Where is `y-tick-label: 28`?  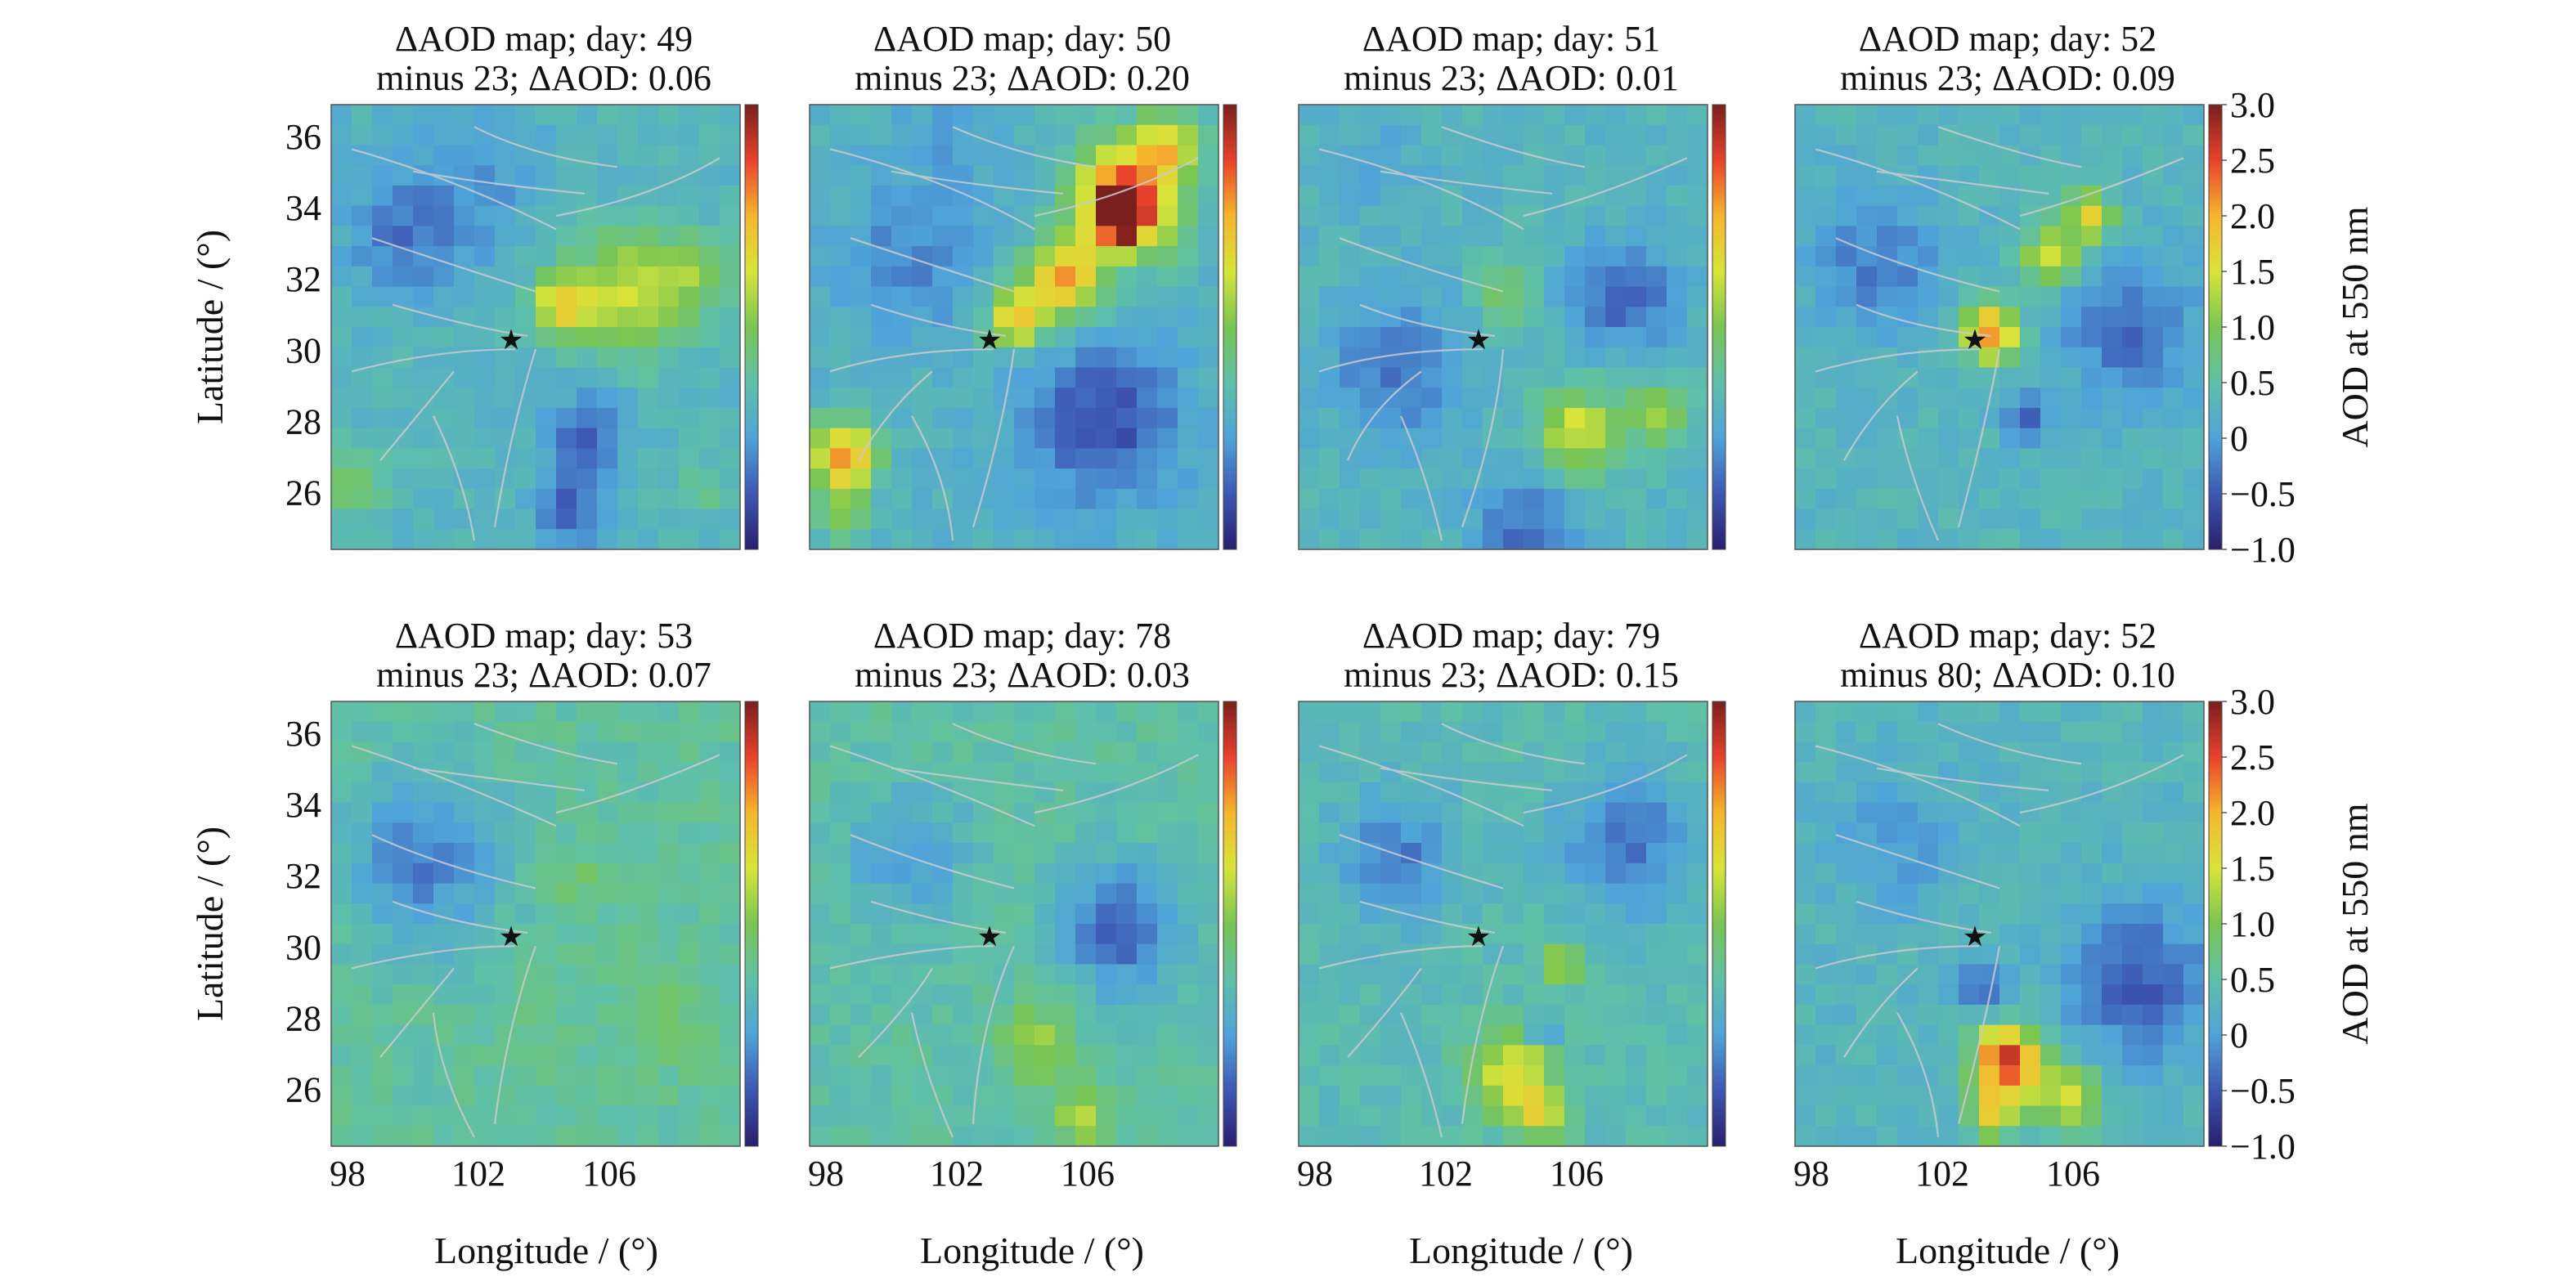
y-tick-label: 28 is located at coordinates (303, 421).